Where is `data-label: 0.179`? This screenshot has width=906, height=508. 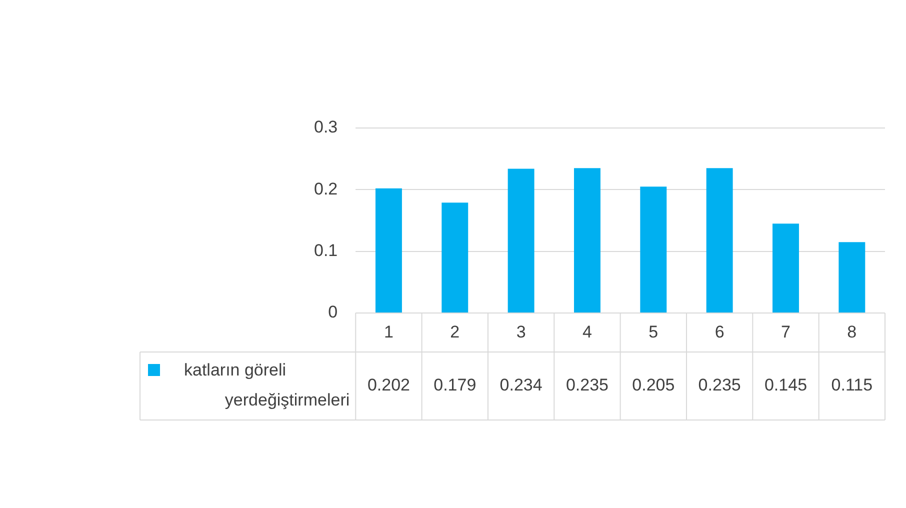
data-label: 0.179 is located at coordinates (455, 385).